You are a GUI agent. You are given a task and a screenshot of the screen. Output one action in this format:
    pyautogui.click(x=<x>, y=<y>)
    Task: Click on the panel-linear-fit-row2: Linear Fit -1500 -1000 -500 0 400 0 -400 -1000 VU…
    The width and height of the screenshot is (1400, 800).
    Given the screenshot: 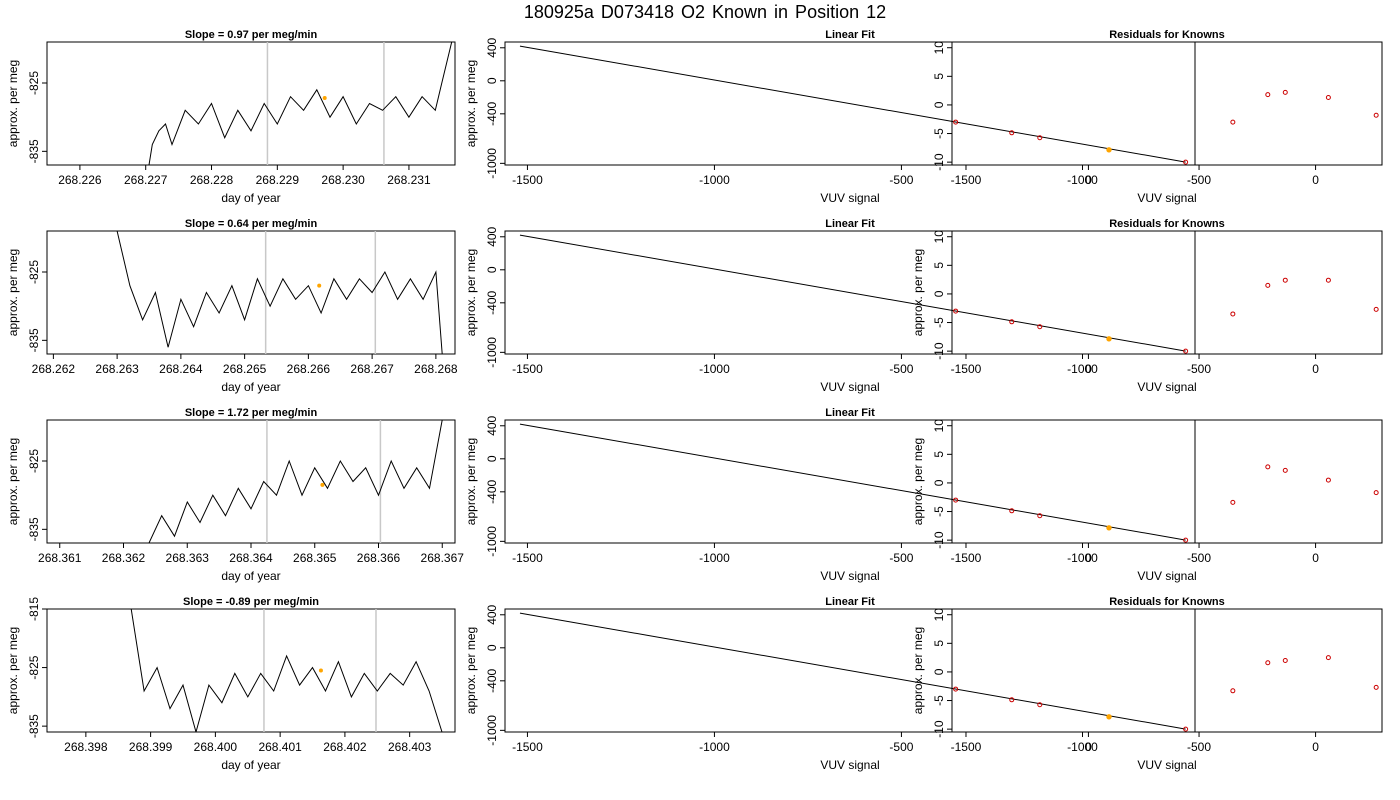 What is the action you would take?
    pyautogui.click(x=830, y=306)
    